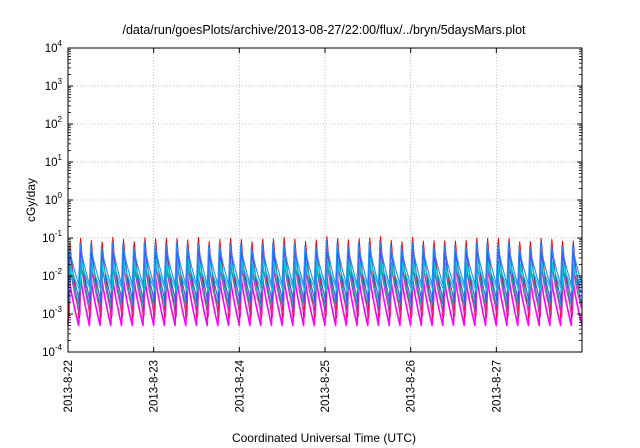 This screenshot has height=448, width=640. What do you see at coordinates (52, 275) in the screenshot?
I see `y-tick-label: 10⁻²` at bounding box center [52, 275].